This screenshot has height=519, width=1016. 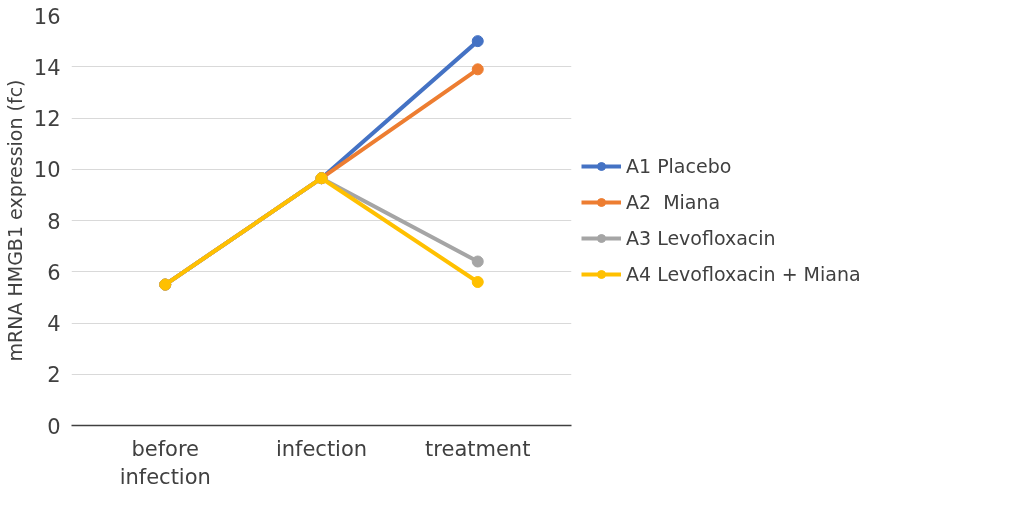 I want to click on y-tick-label: 6, so click(x=54, y=272).